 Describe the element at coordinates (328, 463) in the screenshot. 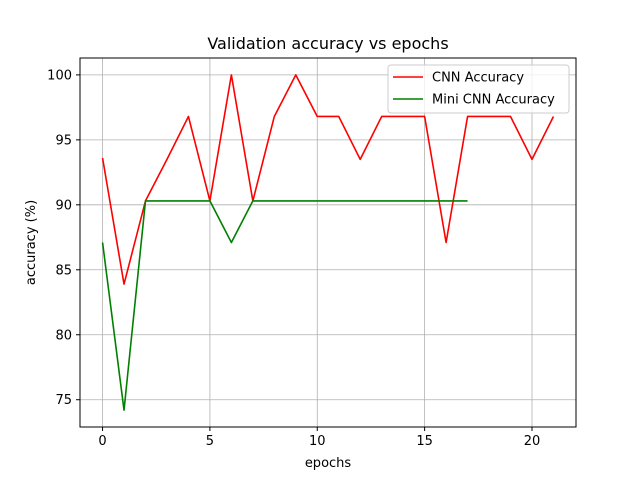

I see `x-axis-label: epochs` at that location.